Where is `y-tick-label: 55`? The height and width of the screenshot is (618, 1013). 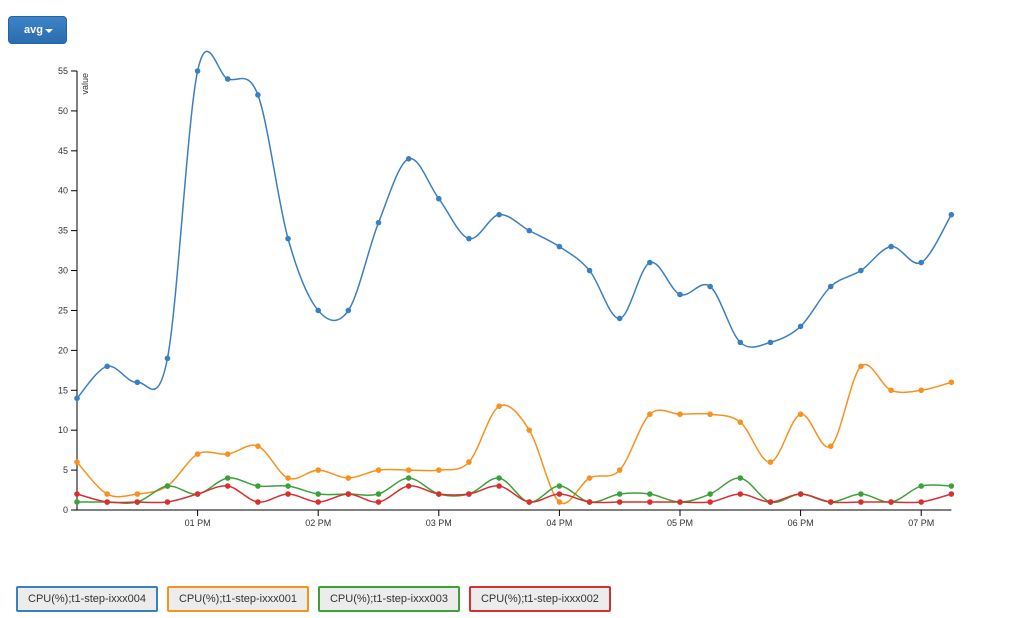
y-tick-label: 55 is located at coordinates (63, 71).